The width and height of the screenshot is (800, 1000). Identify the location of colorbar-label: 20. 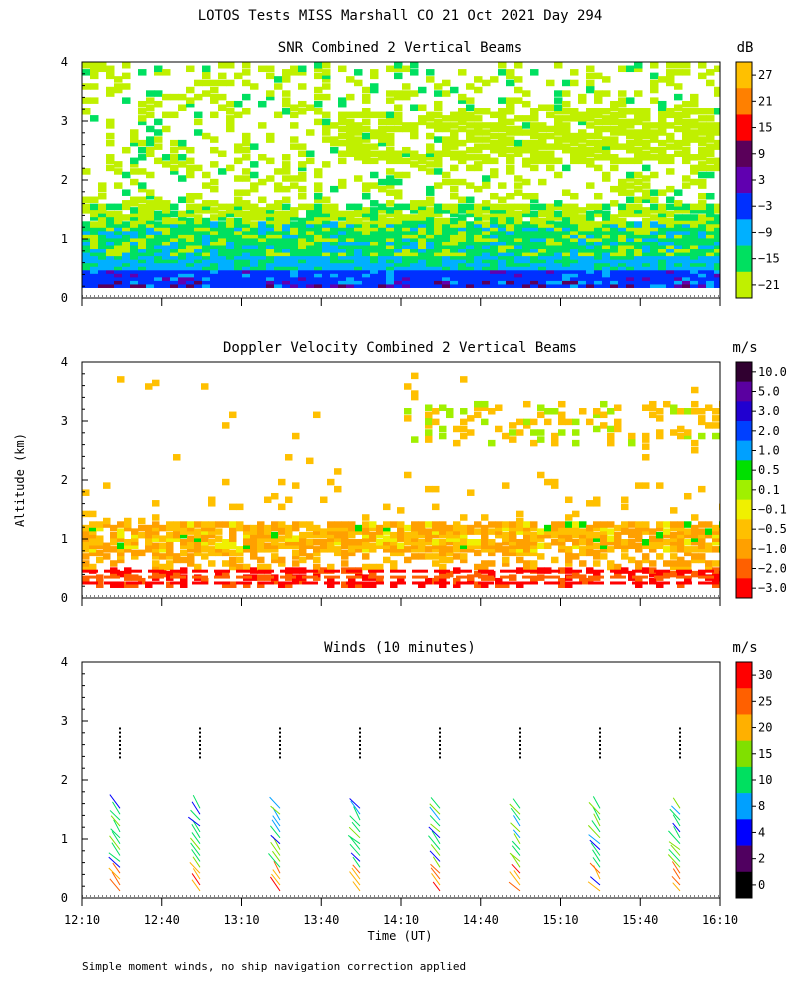
(765, 728).